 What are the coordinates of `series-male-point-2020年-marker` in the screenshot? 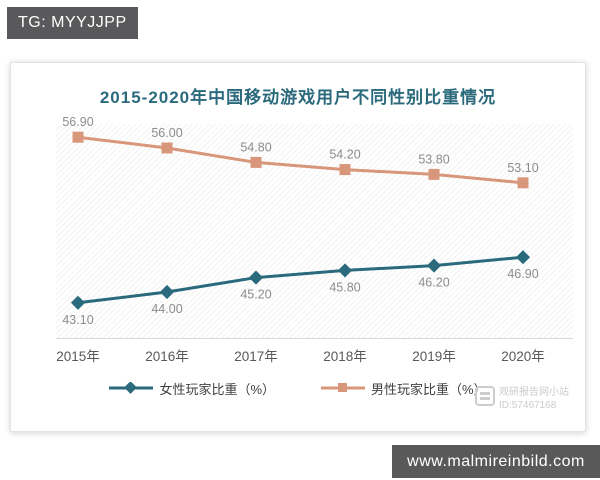 It's located at (523, 183).